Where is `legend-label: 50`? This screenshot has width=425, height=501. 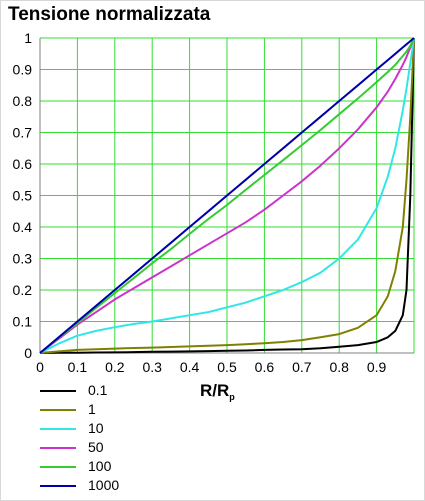 legend-label: 50 is located at coordinates (96, 447).